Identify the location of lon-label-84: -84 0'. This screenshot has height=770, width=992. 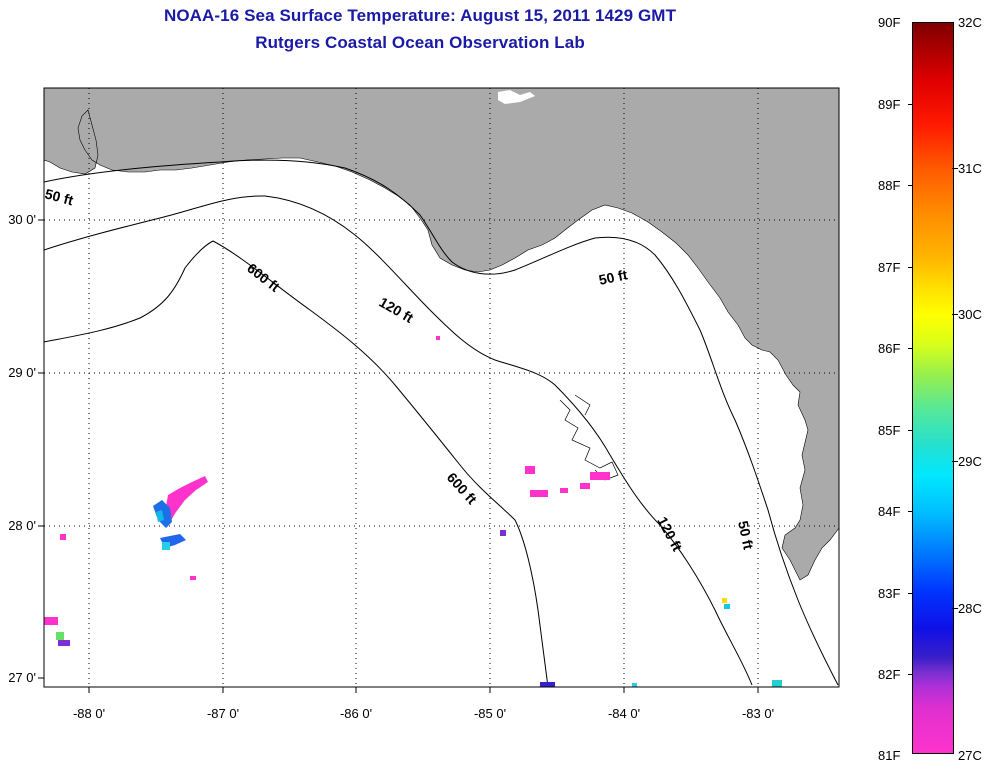
(624, 713).